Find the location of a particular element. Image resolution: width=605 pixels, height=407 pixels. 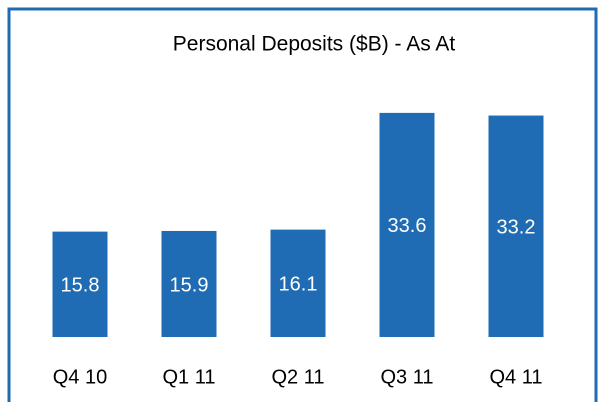

x-tick-label: Q1 11 is located at coordinates (189, 377).